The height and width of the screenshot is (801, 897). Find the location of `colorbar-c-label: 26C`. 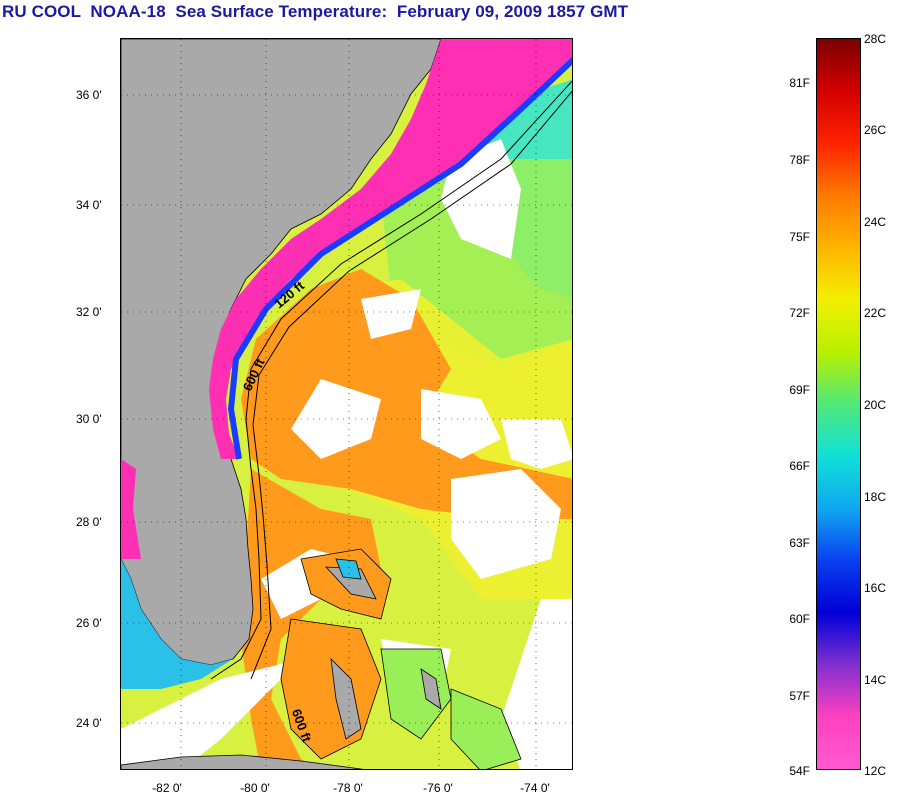

colorbar-c-label: 26C is located at coordinates (875, 130).